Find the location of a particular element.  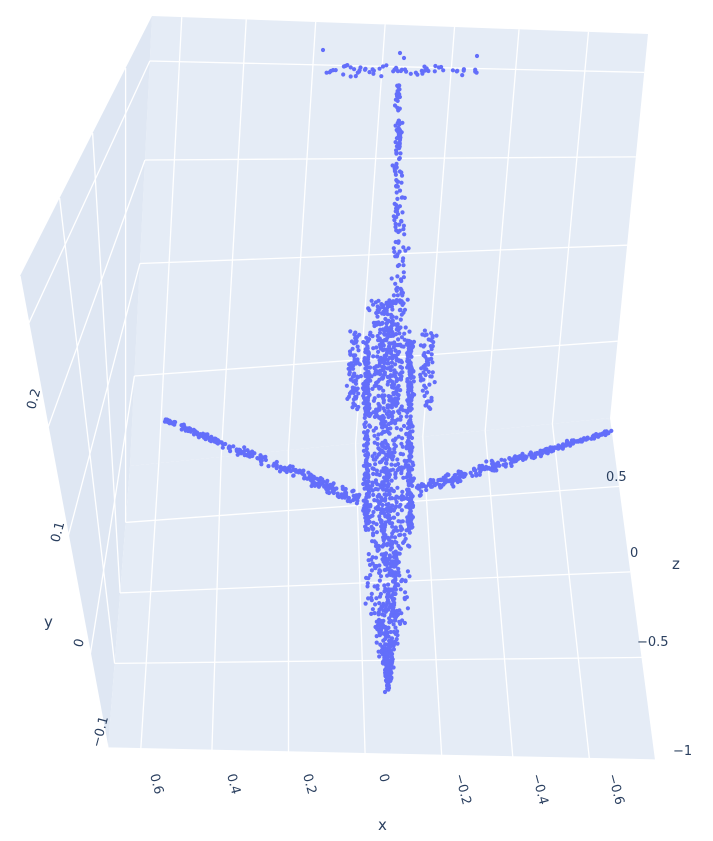

x-axis-ticks: 0.6 0.4 0.2 0 −0.2 −0.4 −0.6 is located at coordinates (386, 789).